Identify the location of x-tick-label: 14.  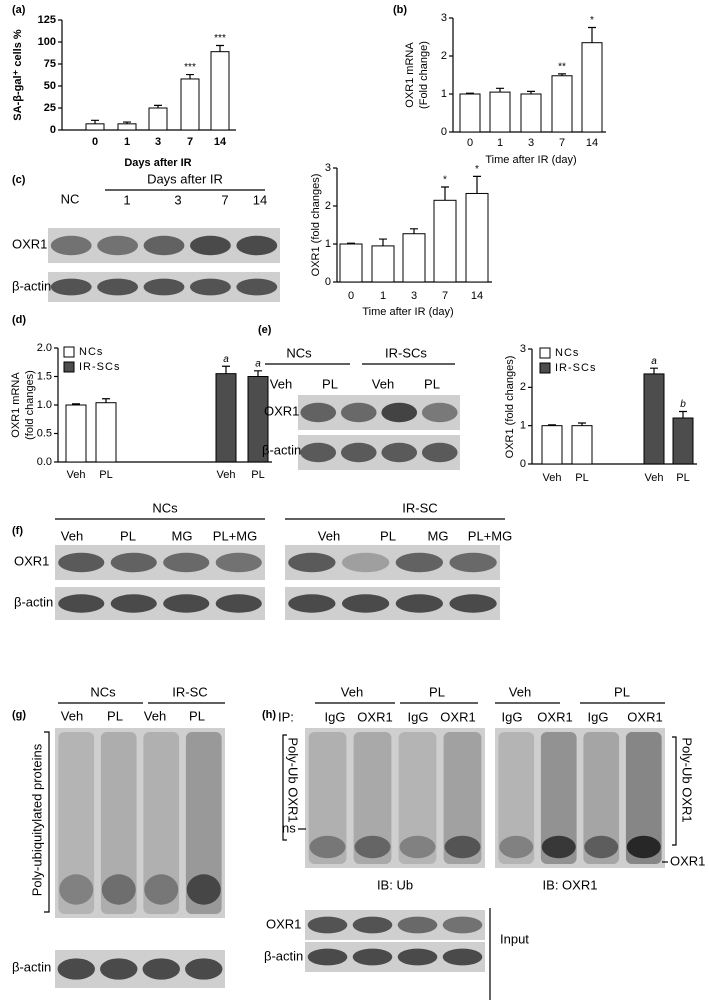
(220, 142).